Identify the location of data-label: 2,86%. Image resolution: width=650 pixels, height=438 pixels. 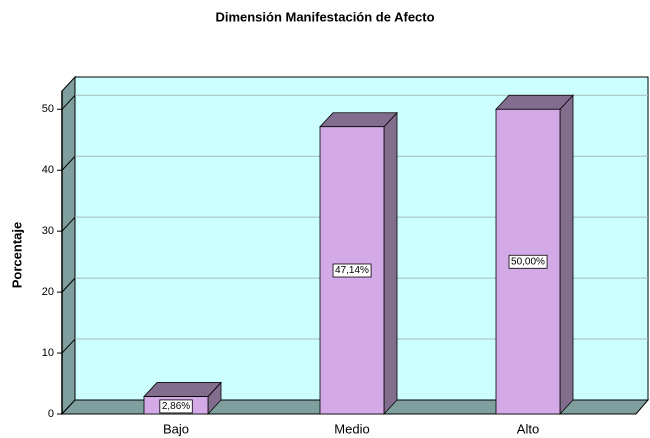
(176, 406).